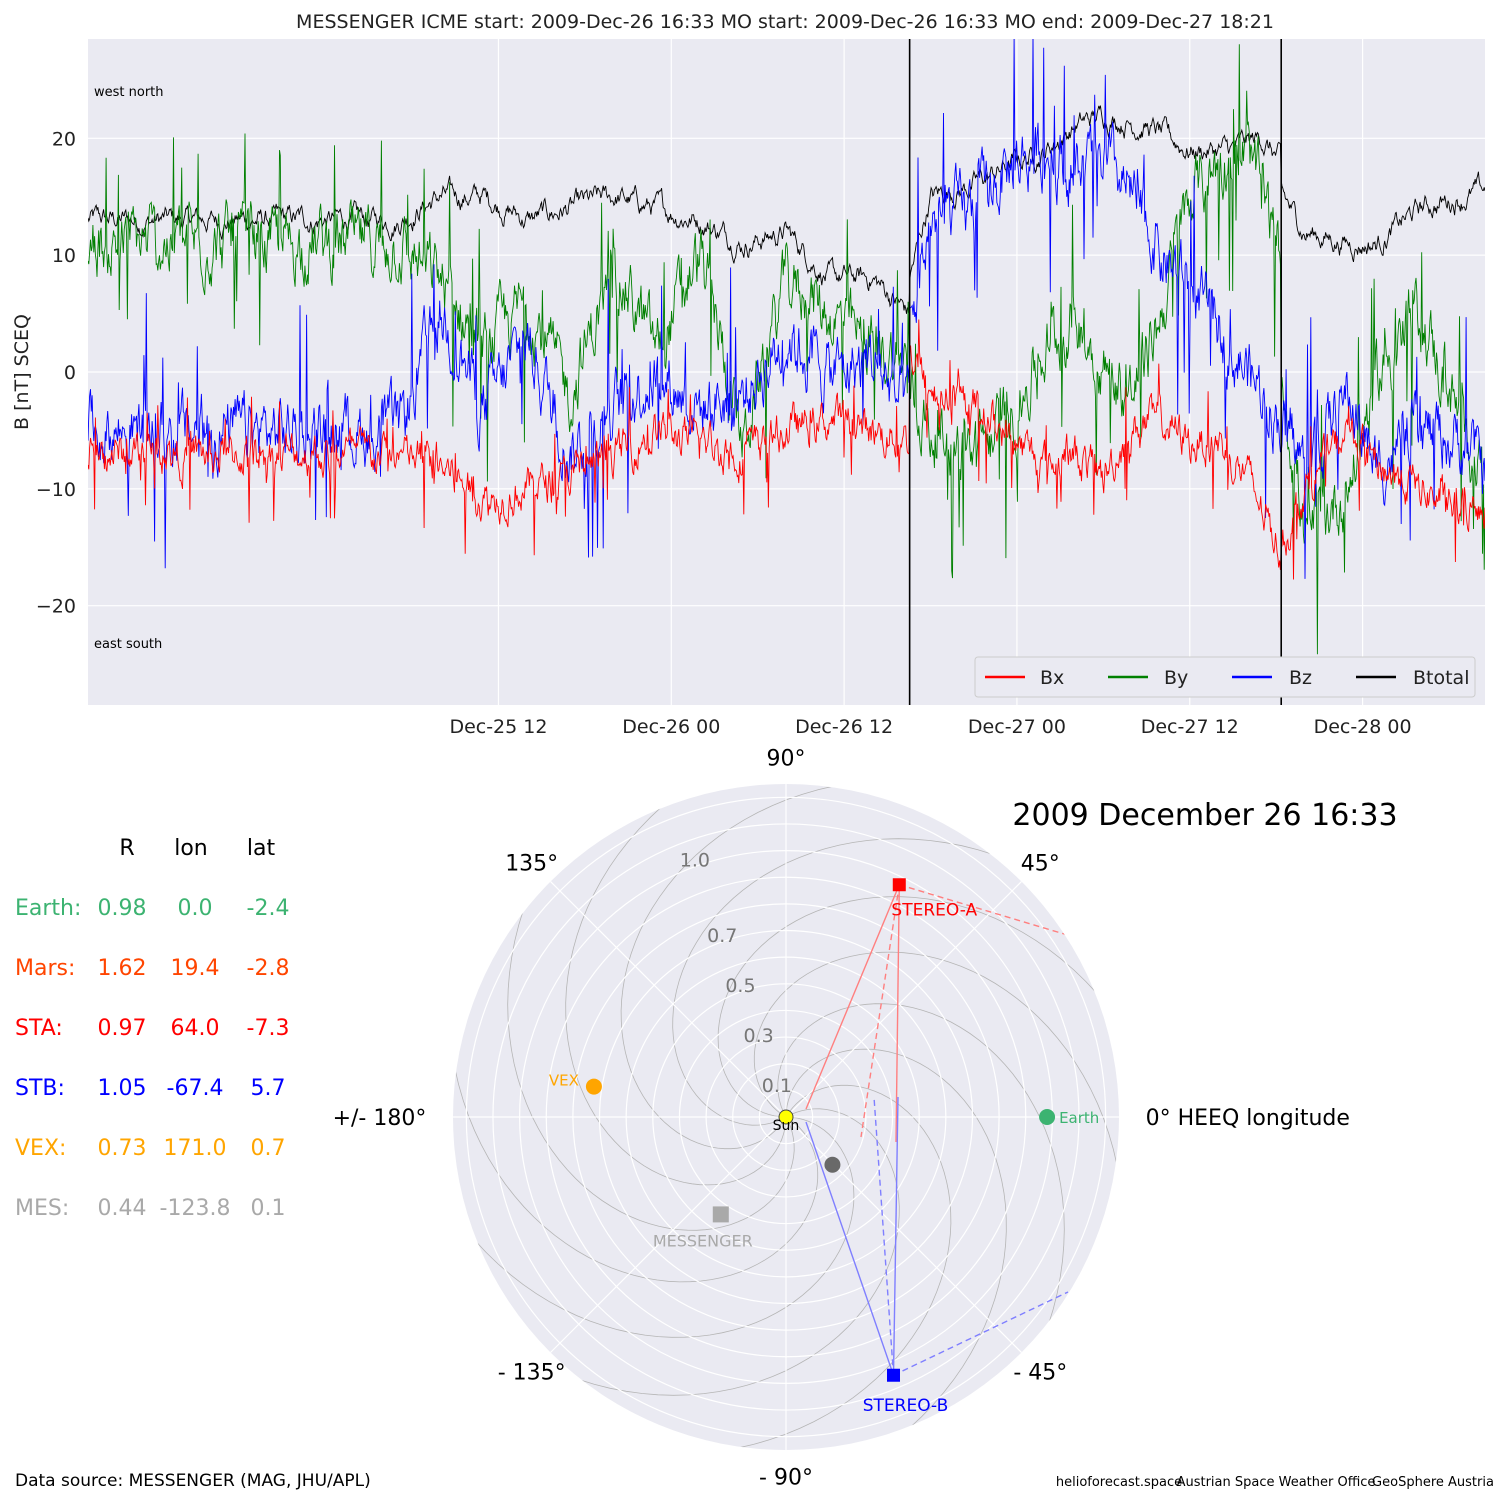 This screenshot has width=1500, height=1500. Describe the element at coordinates (22, 372) in the screenshot. I see `ts-y-axis-label: B [nT] SCEQ` at that location.